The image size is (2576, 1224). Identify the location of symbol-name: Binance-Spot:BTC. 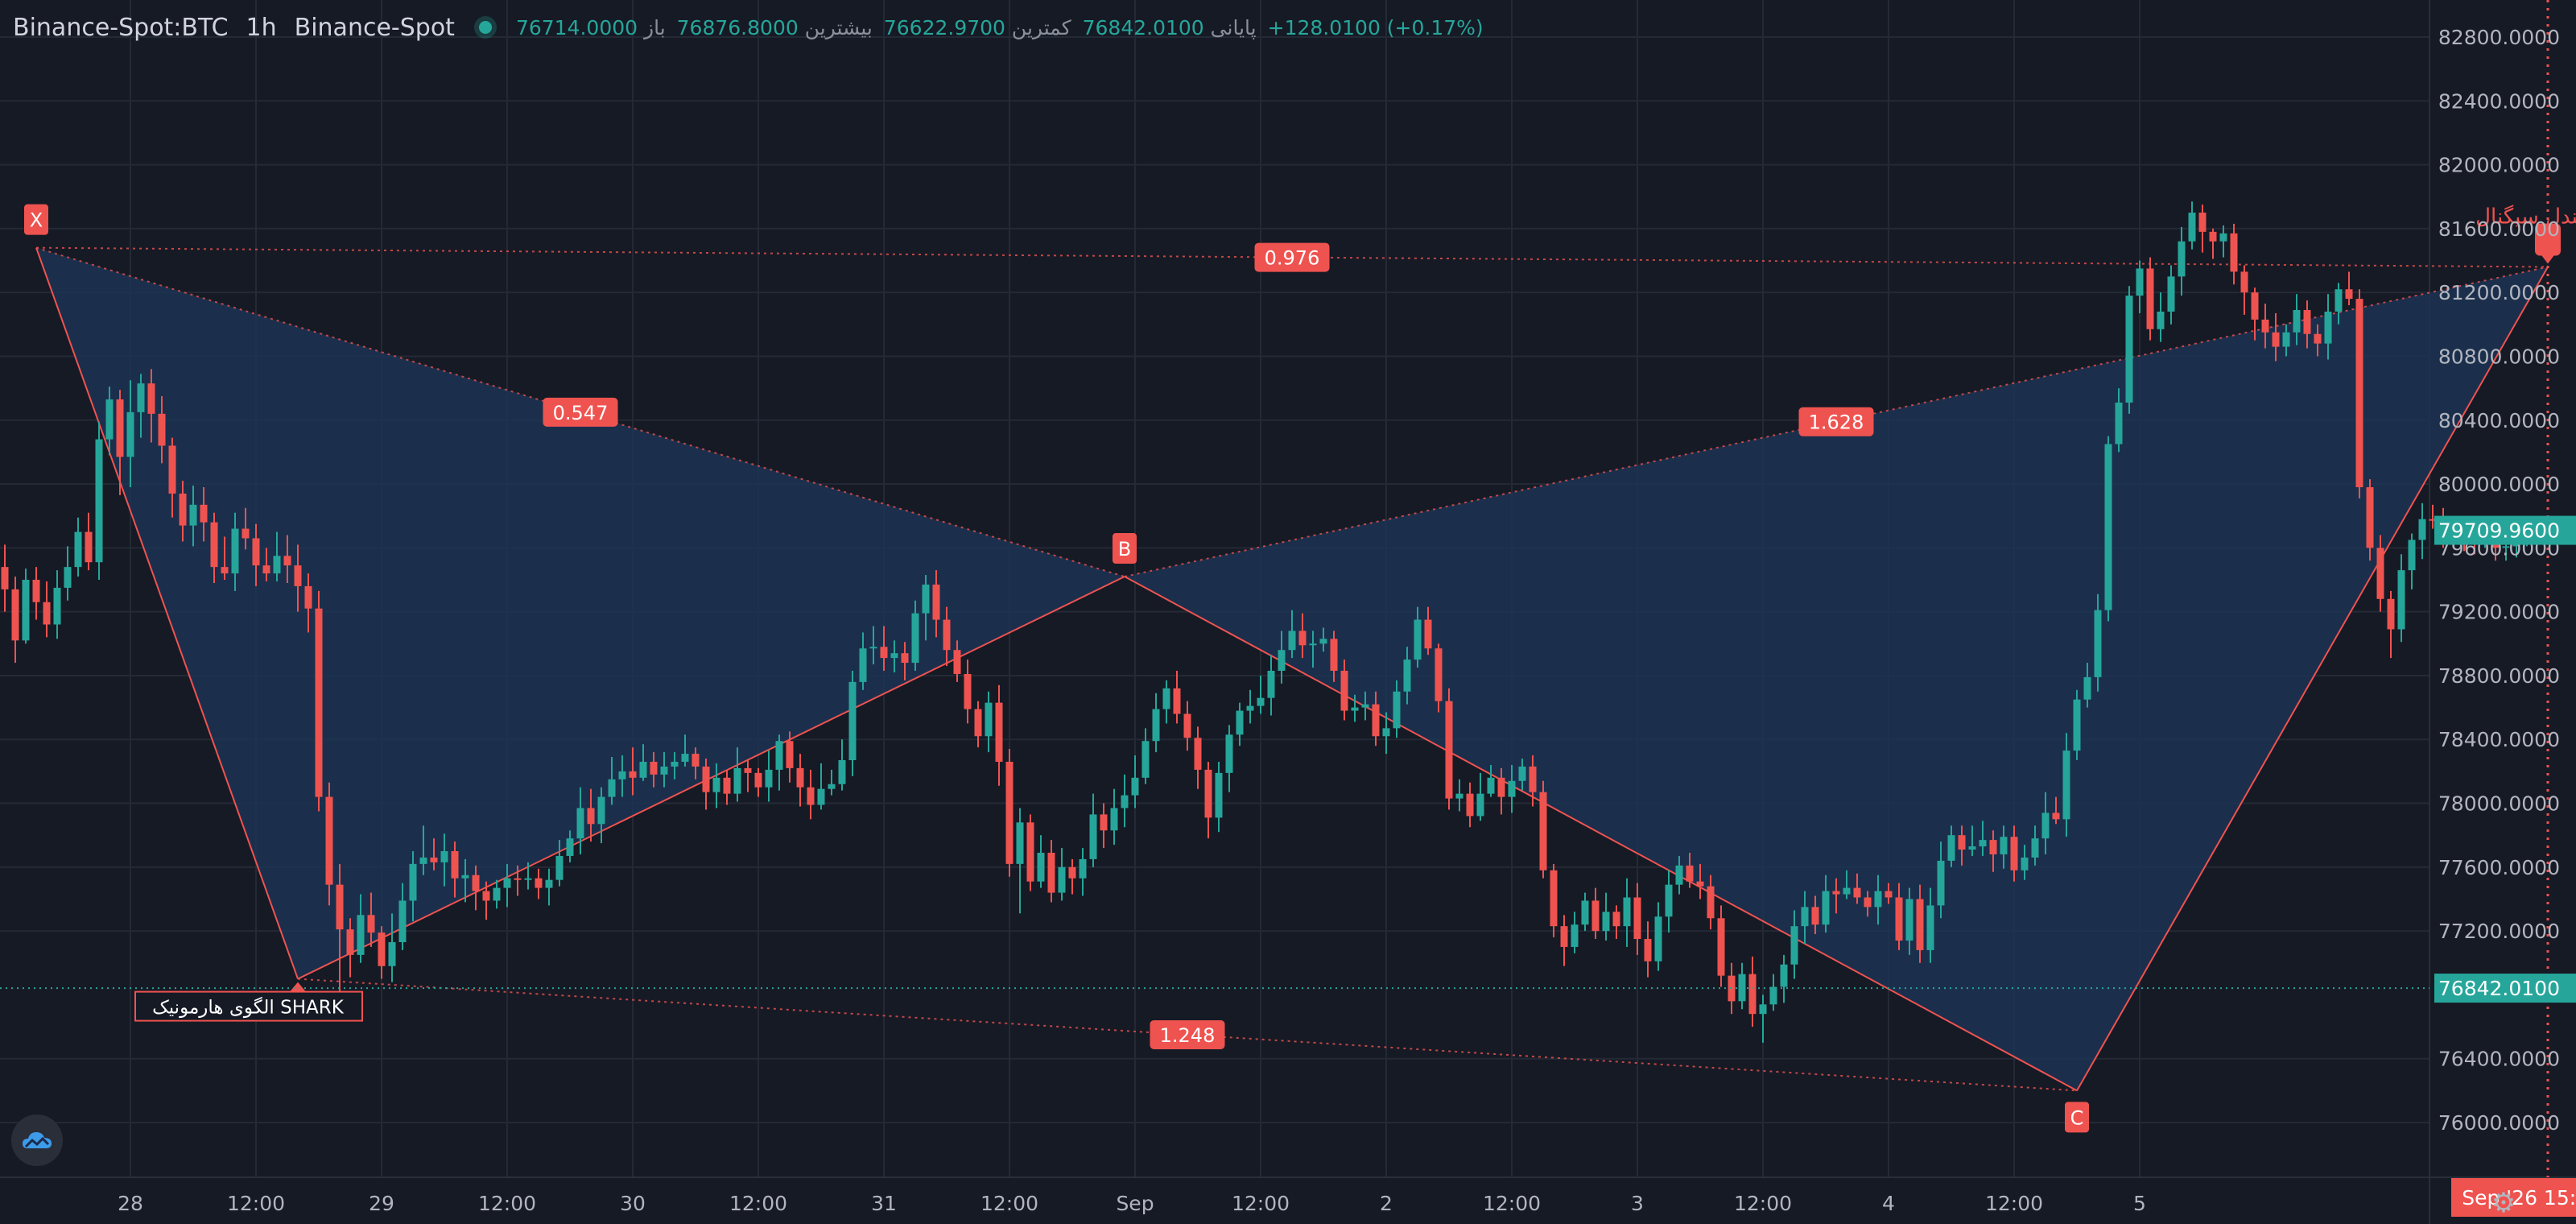
(121, 27).